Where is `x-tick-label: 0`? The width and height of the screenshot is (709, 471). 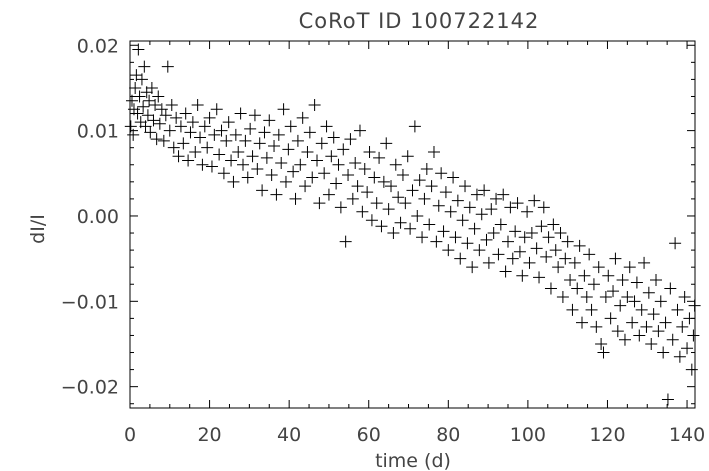
x-tick-label: 0 is located at coordinates (130, 435).